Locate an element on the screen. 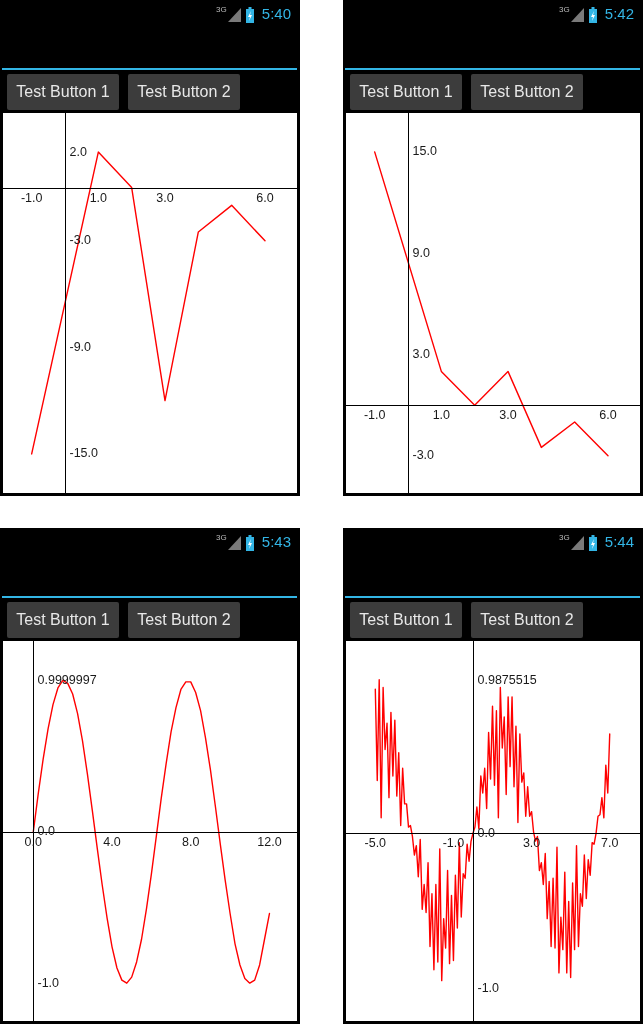 The height and width of the screenshot is (1024, 643). y-tick-label: -15.0 is located at coordinates (84, 453).